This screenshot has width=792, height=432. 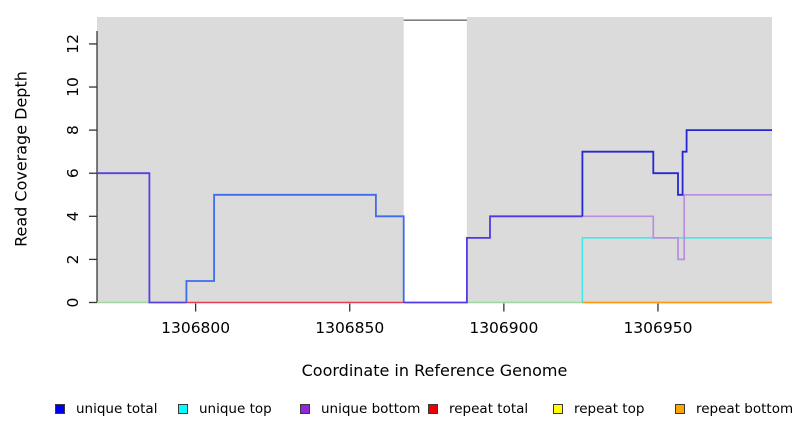 What do you see at coordinates (676, 173) in the screenshot?
I see `coverage-line-strong-blue-right` at bounding box center [676, 173].